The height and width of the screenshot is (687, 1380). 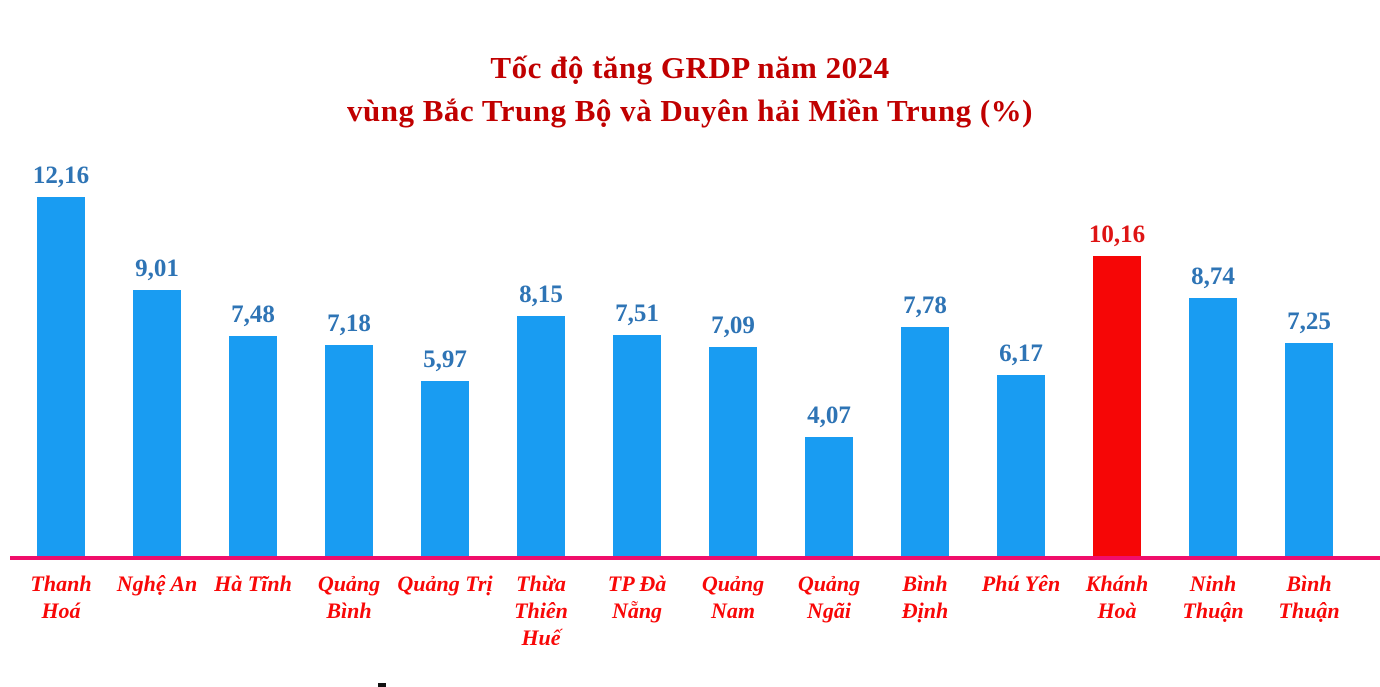 What do you see at coordinates (637, 313) in the screenshot?
I see `bar-value-label: 7,51` at bounding box center [637, 313].